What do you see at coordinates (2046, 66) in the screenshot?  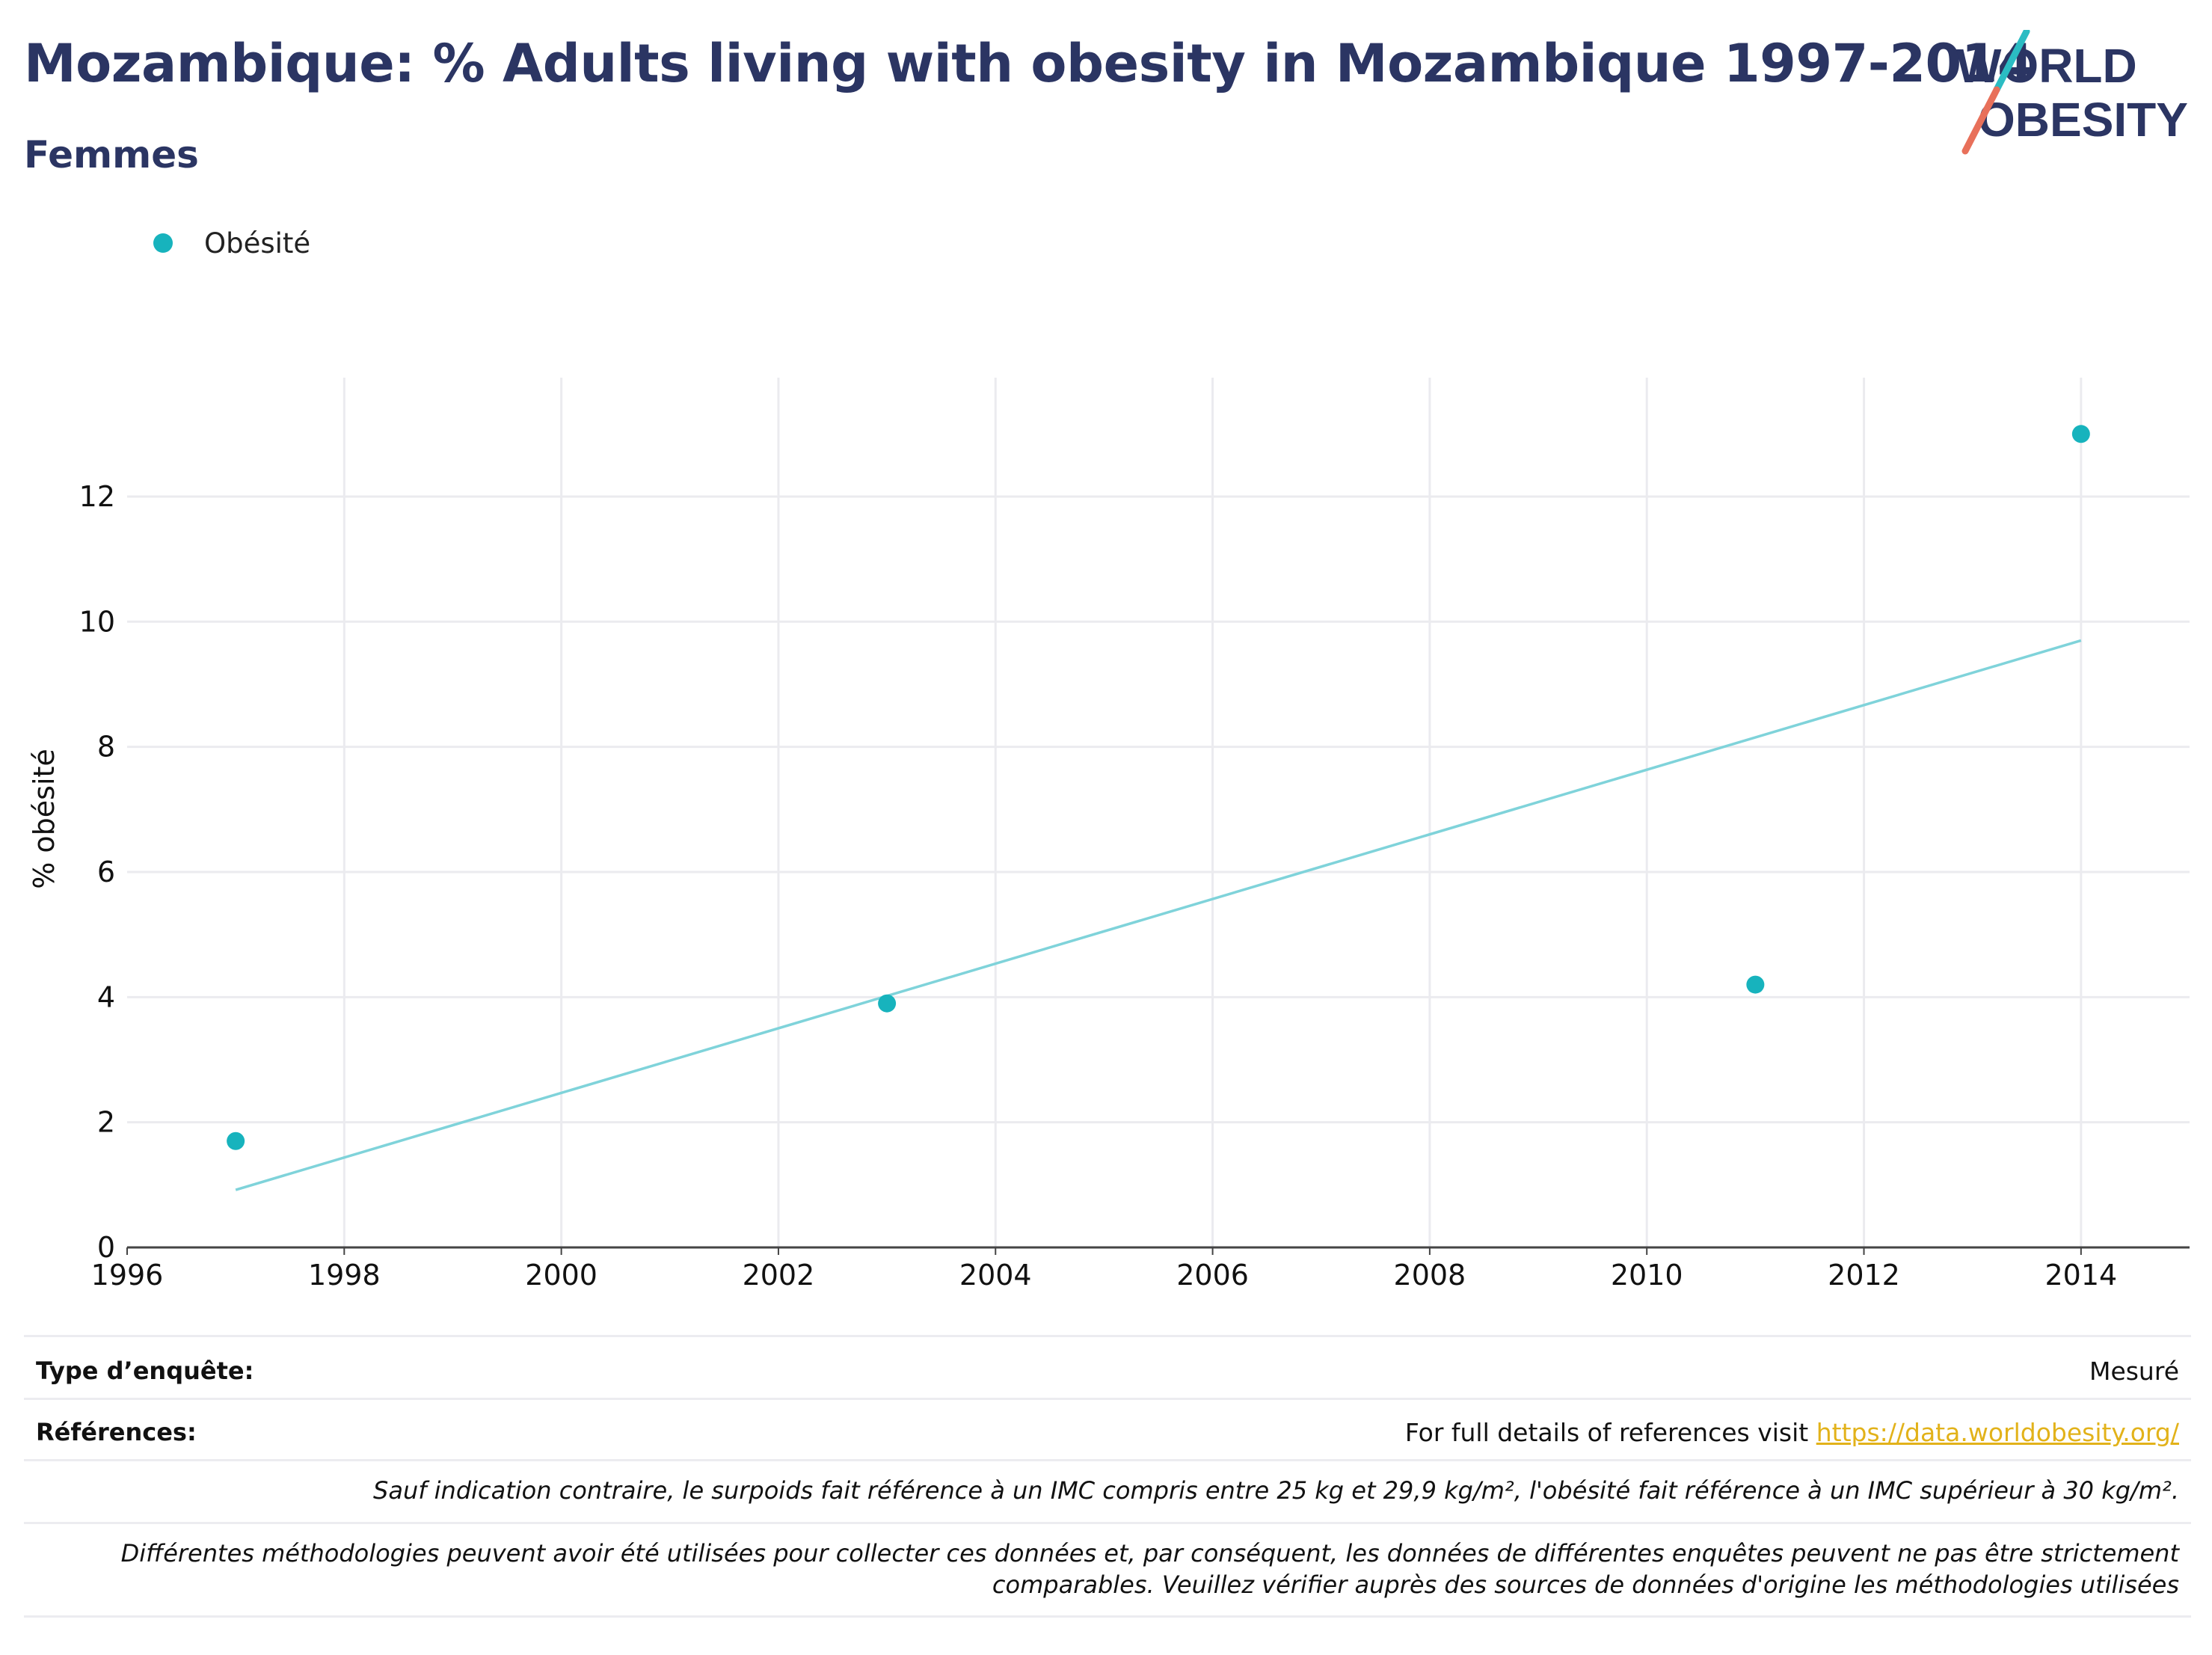 I see `svg-text: WORLD` at bounding box center [2046, 66].